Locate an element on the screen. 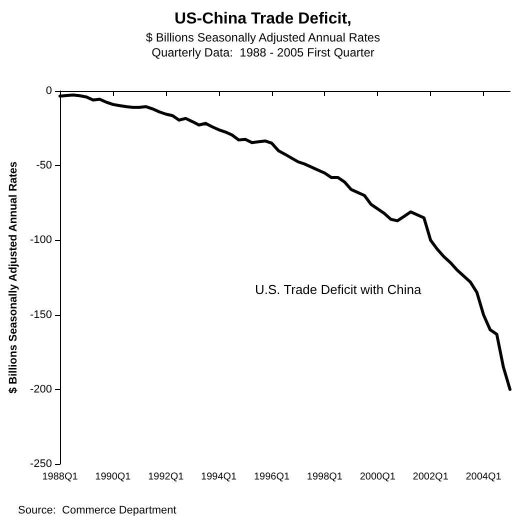 This screenshot has width=526, height=524. x-tick-label: 1992Q1 is located at coordinates (166, 477).